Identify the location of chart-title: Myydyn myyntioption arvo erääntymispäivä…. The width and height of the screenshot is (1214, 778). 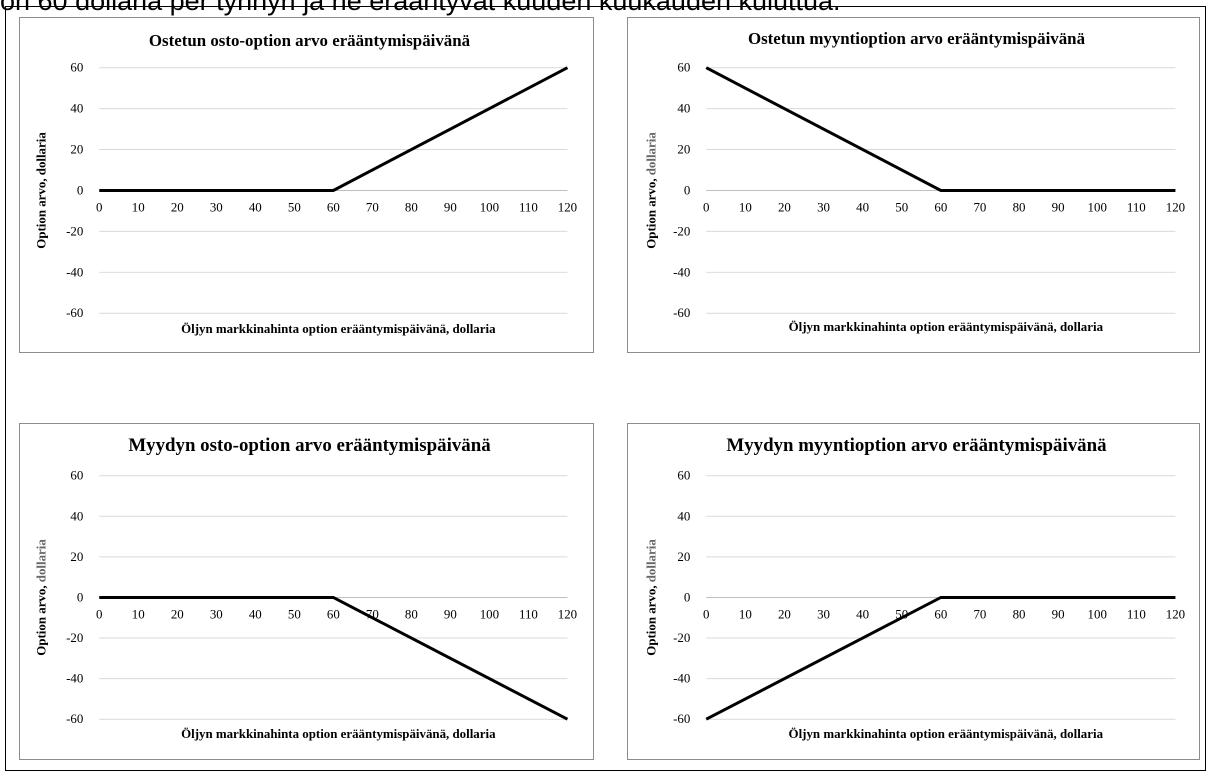
(916, 445).